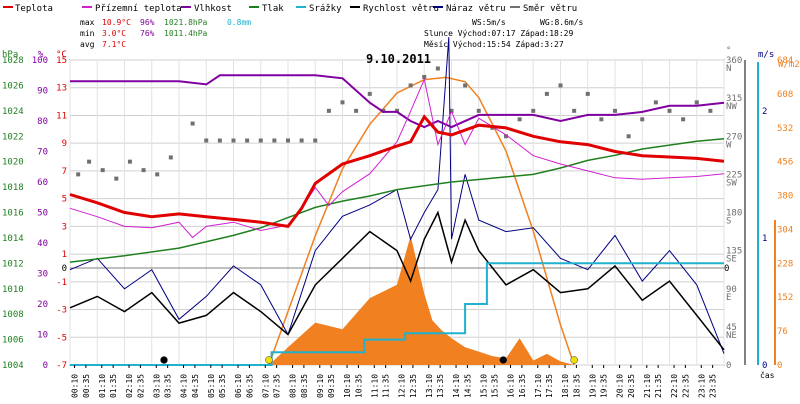  What do you see at coordinates (782, 332) in the screenshot?
I see `axis-rad-tick: 76` at bounding box center [782, 332].